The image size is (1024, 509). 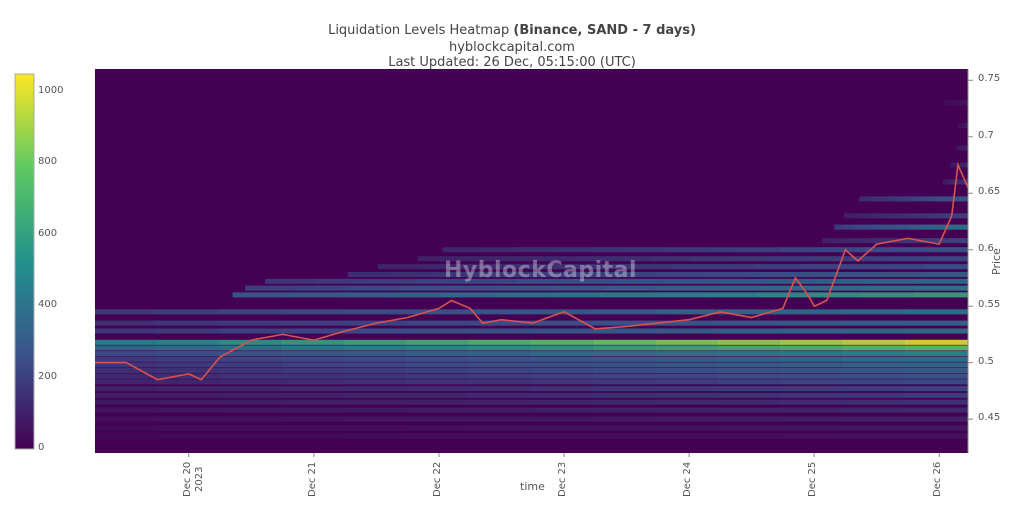 What do you see at coordinates (813, 479) in the screenshot?
I see `x-tick-label: Dec 25` at bounding box center [813, 479].